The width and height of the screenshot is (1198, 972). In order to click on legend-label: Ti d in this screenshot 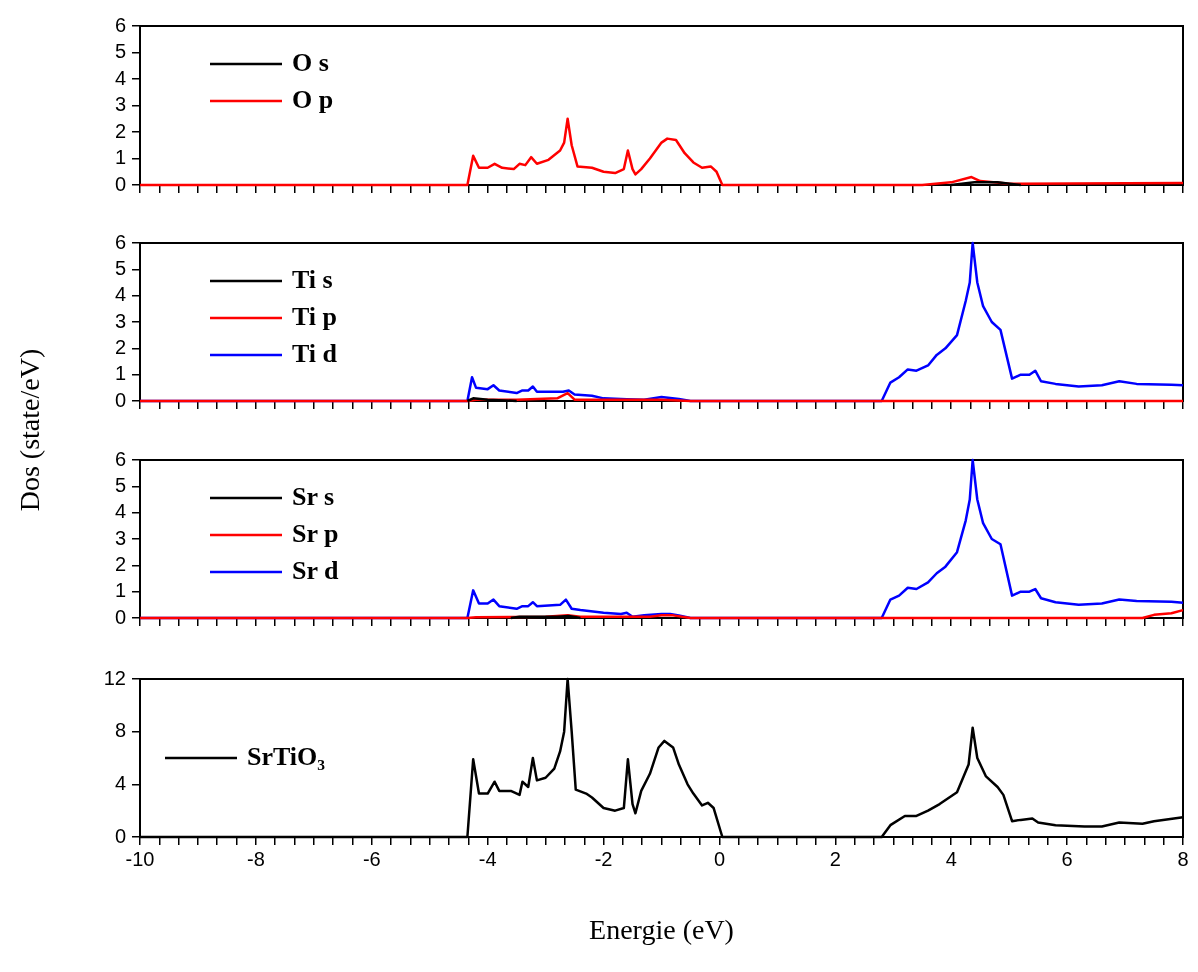, I will do `click(315, 353)`.